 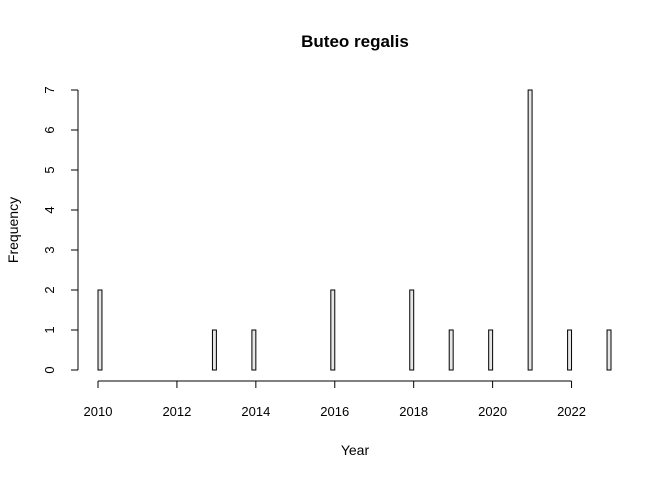 I want to click on x-tick-label: 2012, so click(x=176, y=411).